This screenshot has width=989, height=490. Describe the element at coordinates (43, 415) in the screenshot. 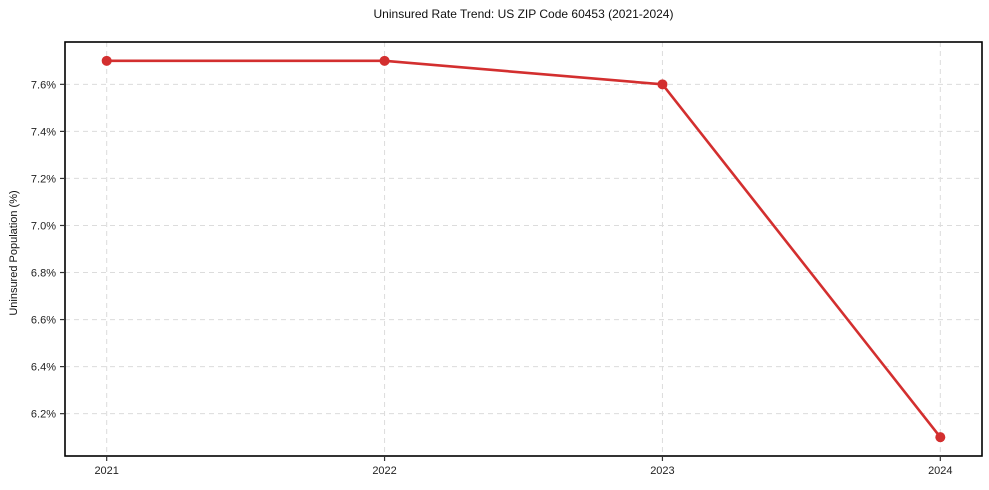

I see `y-tick-label: 6.2%` at that location.